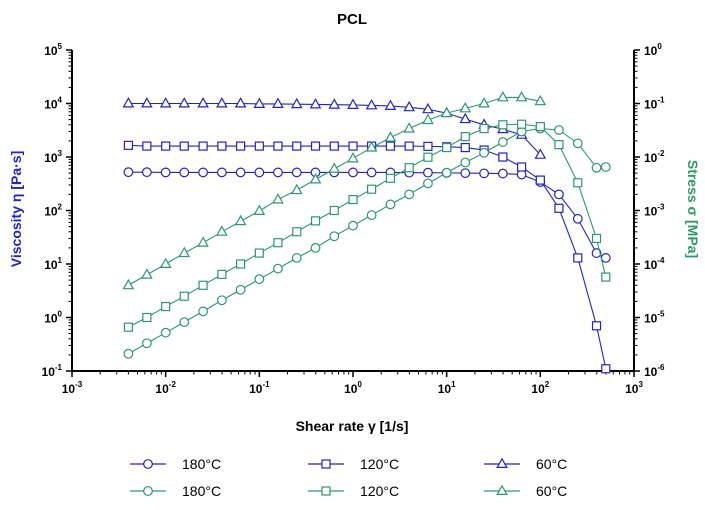 The image size is (705, 510). Describe the element at coordinates (175, 464) in the screenshot. I see `legend-item: 180°C` at that location.